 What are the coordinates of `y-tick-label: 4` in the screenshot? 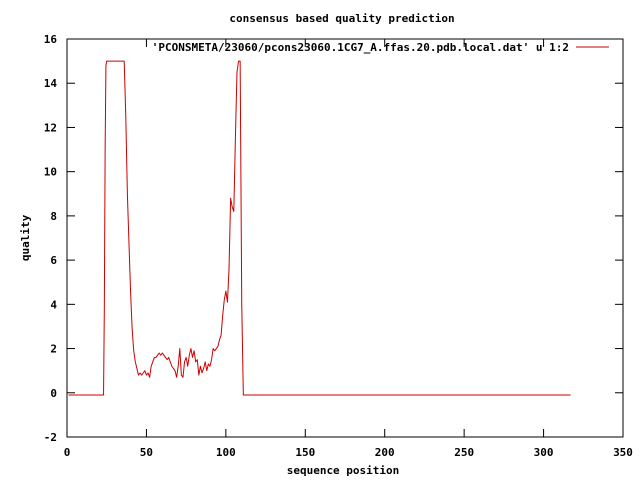 It's located at (53, 304).